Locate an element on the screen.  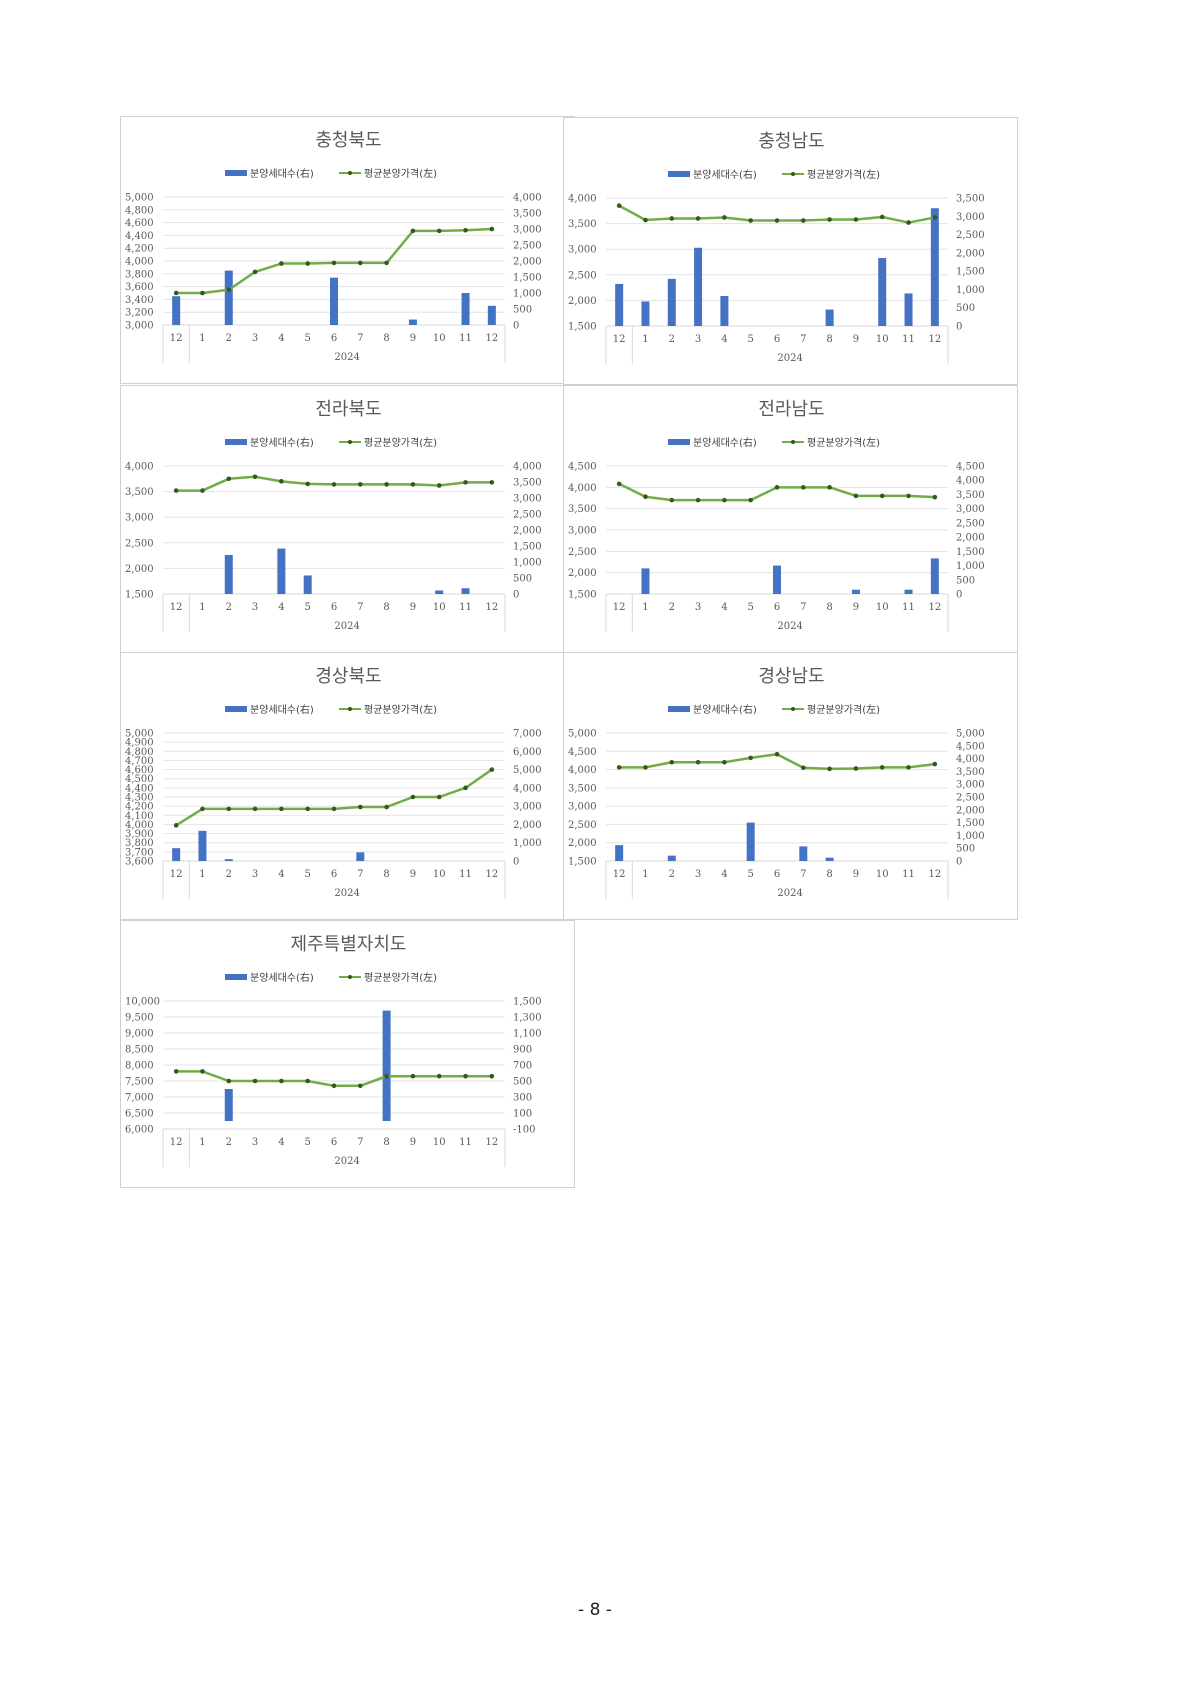
left-tick-label: 3,900 is located at coordinates (139, 834).